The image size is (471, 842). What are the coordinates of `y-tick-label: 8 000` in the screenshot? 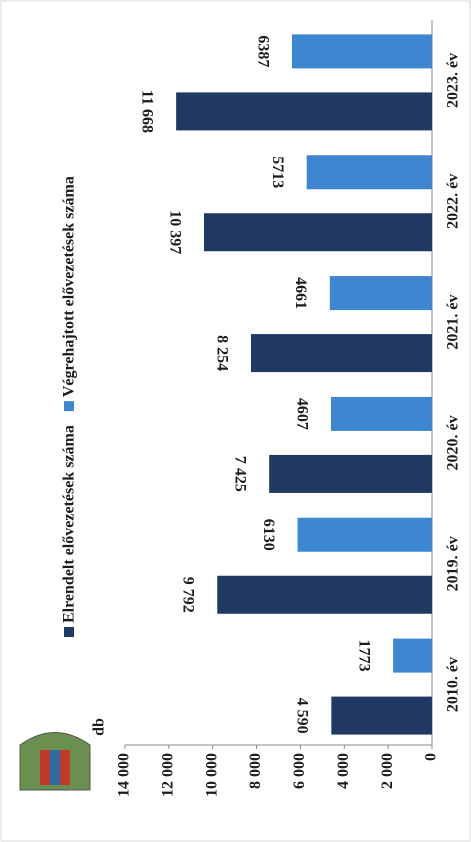 It's located at (255, 771).